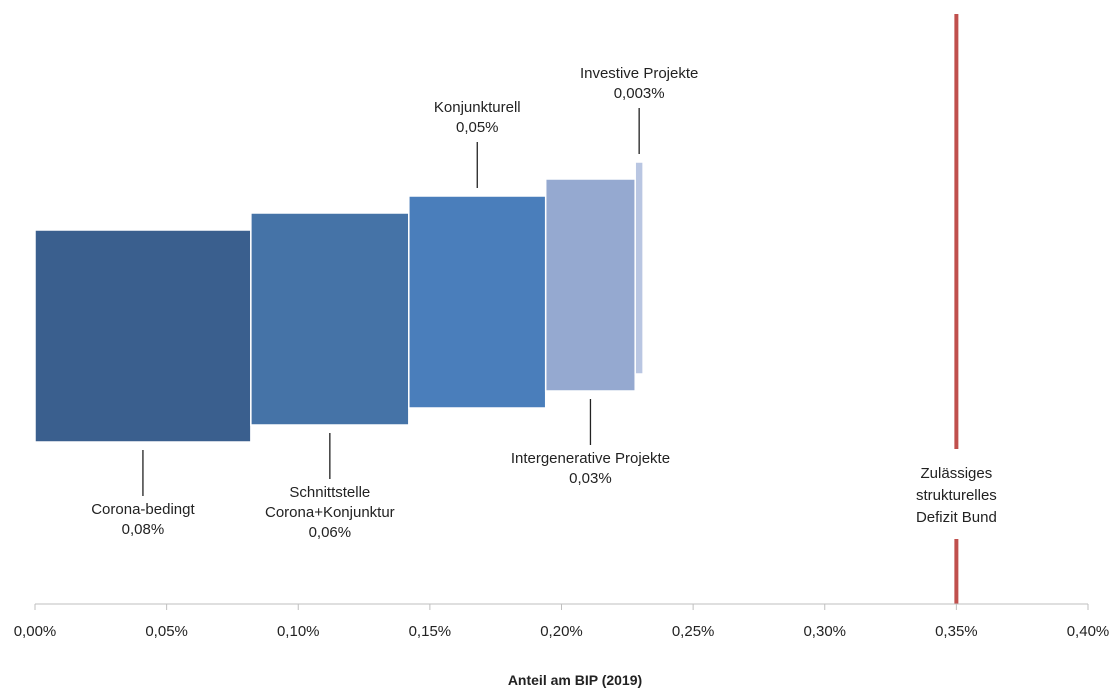 The image size is (1113, 690). What do you see at coordinates (143, 336) in the screenshot?
I see `bar-corona-bedingt` at bounding box center [143, 336].